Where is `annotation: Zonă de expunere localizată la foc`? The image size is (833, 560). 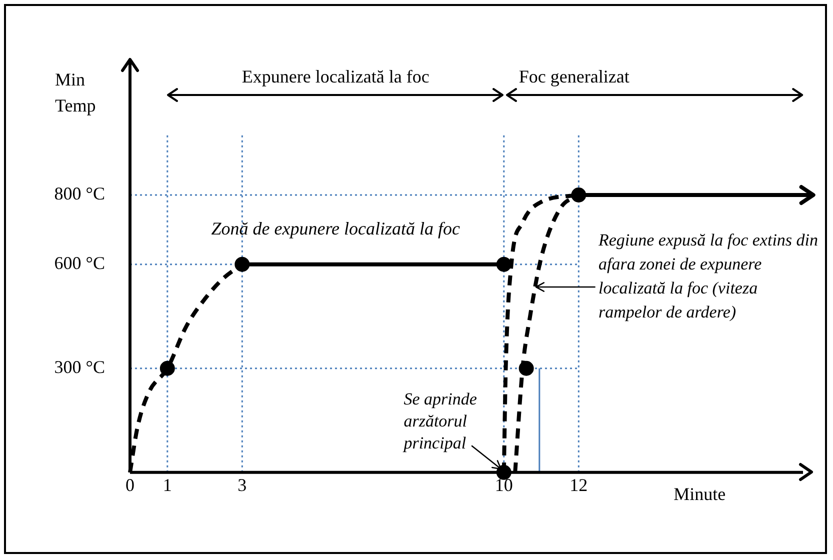
annotation: Zonă de expunere localizată la foc is located at coordinates (335, 228).